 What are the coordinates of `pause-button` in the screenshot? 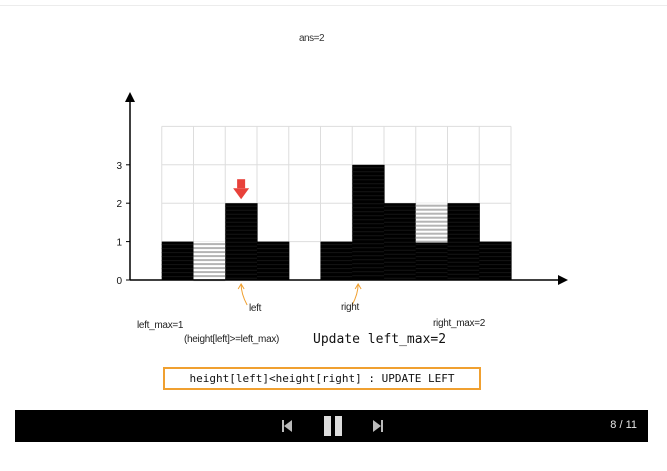 It's located at (333, 426).